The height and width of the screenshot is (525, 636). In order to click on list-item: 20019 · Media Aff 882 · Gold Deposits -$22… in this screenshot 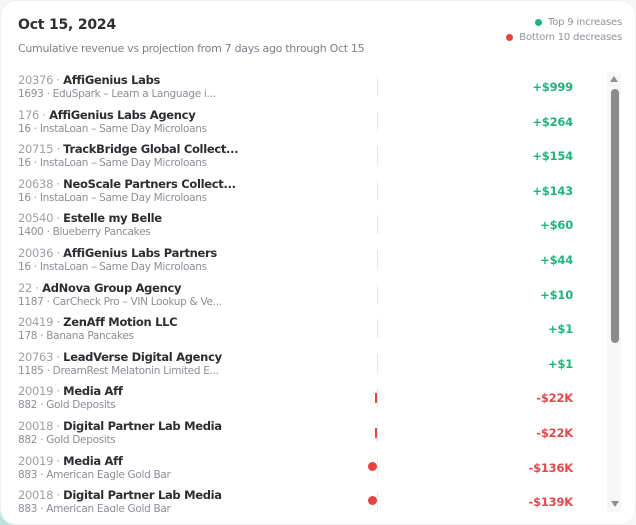, I will do `click(301, 400)`.